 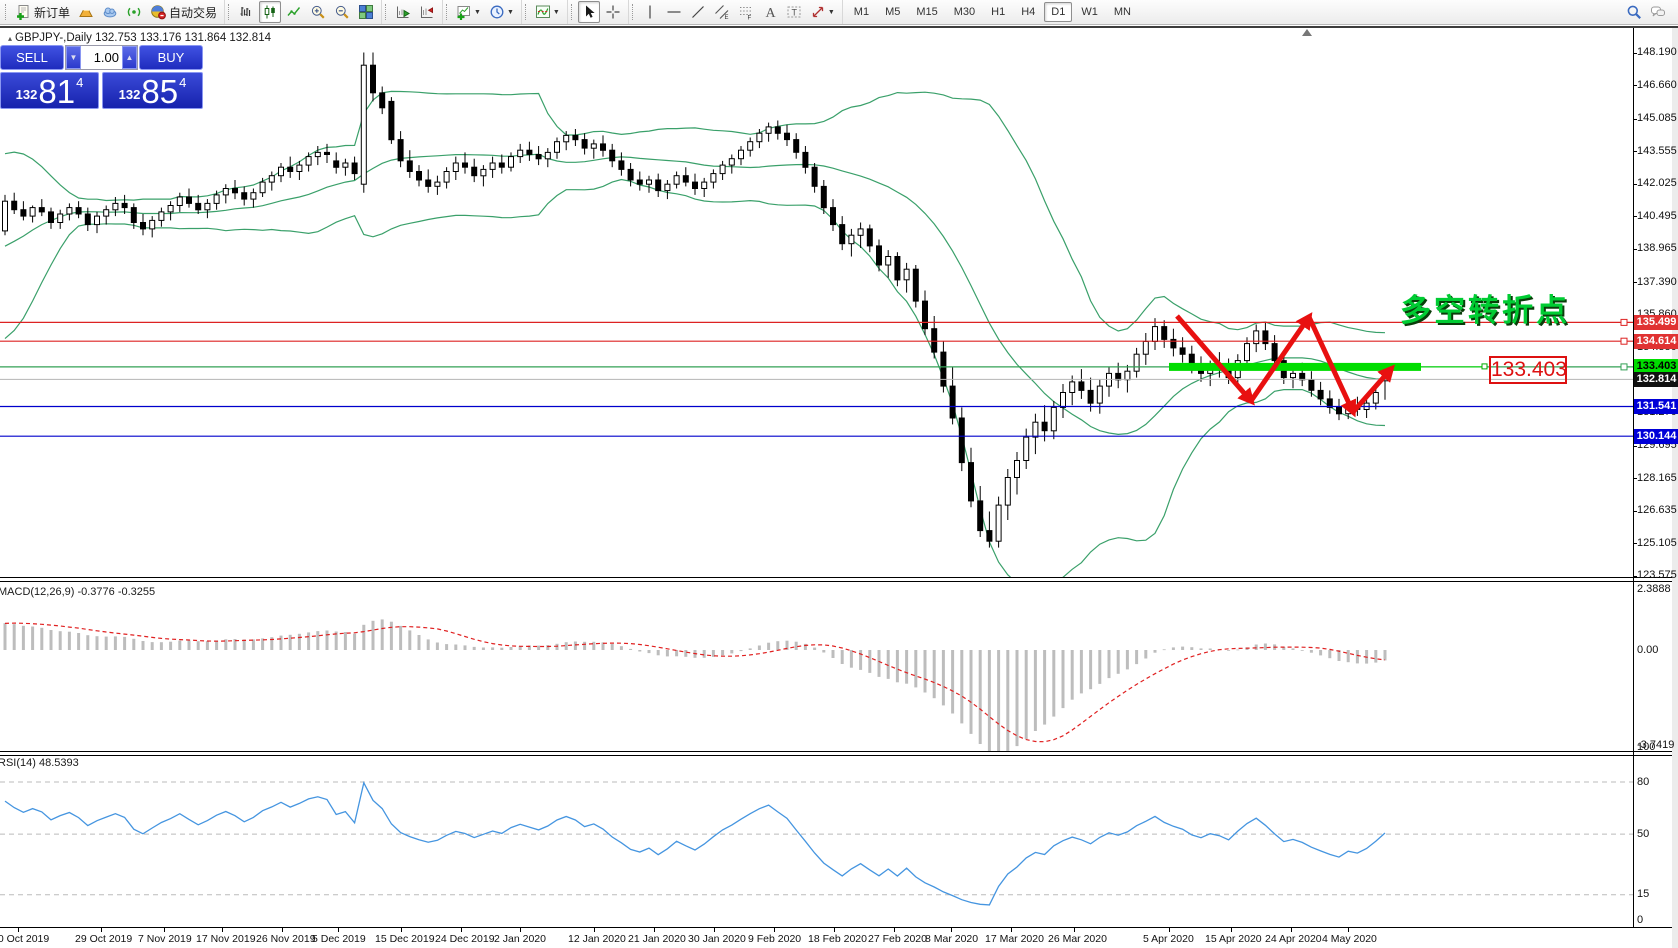 I want to click on timeframe-h1-button: H1, so click(x=998, y=12).